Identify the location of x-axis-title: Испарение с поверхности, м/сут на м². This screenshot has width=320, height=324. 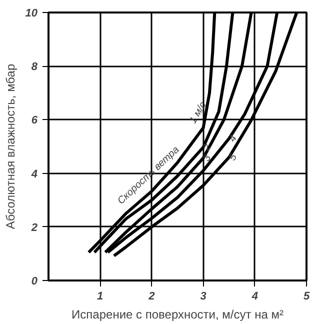
(178, 315).